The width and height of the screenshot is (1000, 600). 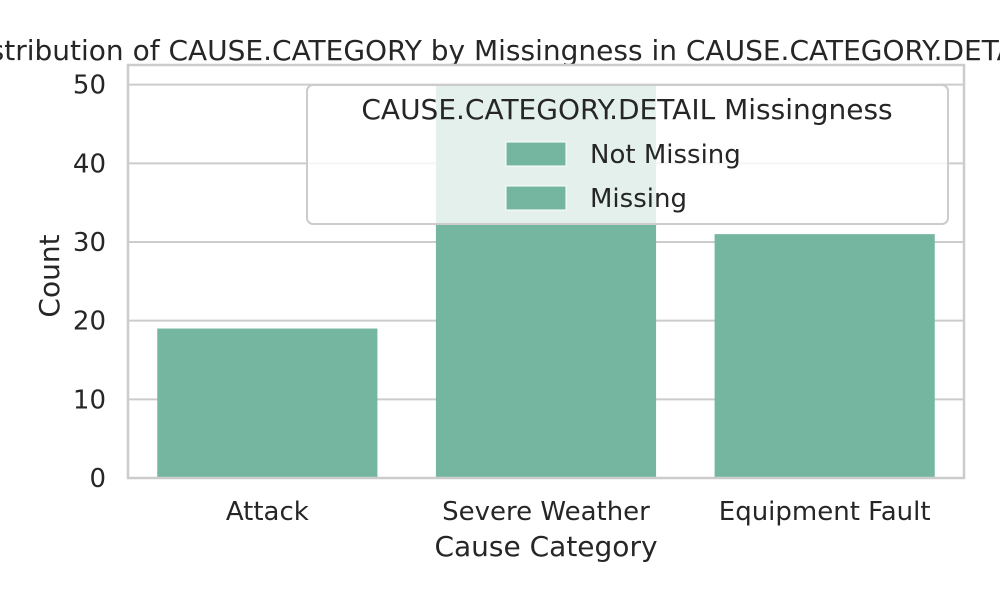 What do you see at coordinates (97, 479) in the screenshot?
I see `y-tick-label: 0` at bounding box center [97, 479].